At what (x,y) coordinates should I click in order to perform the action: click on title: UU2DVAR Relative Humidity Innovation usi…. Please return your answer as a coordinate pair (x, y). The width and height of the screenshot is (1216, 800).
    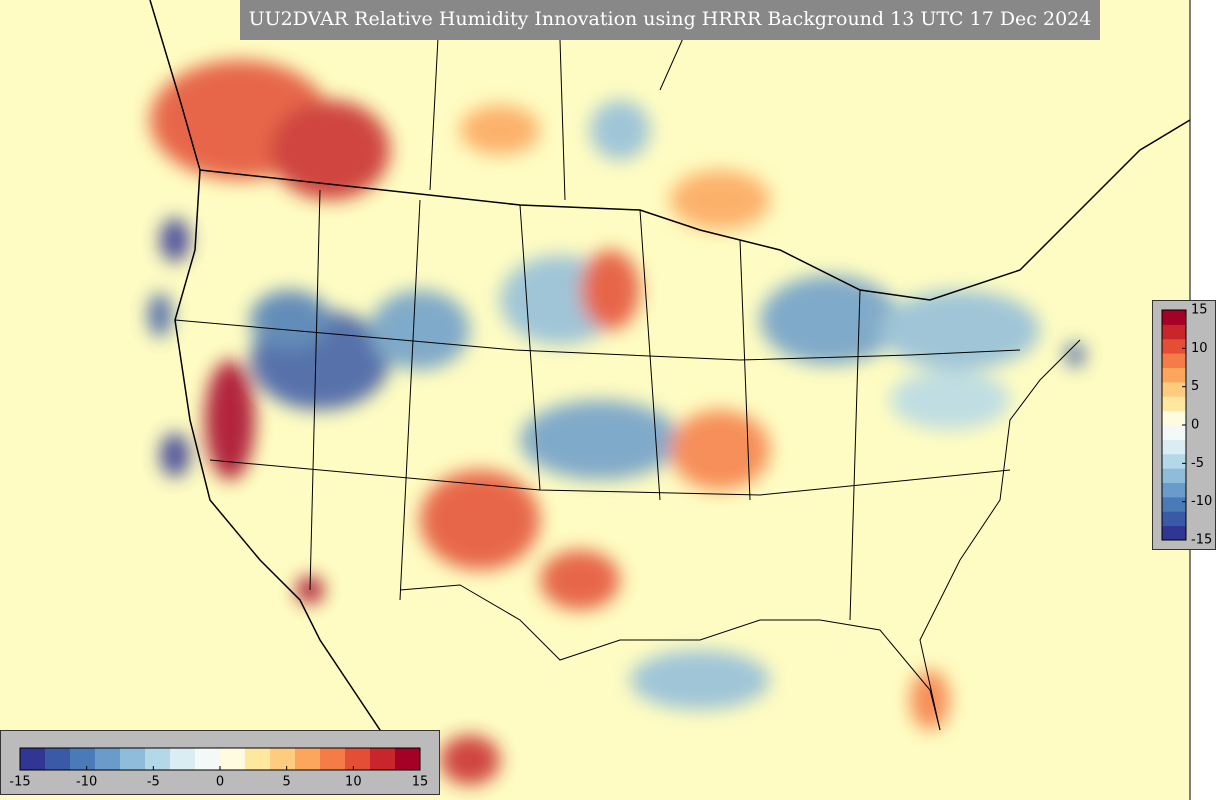
    Looking at the image, I should click on (670, 19).